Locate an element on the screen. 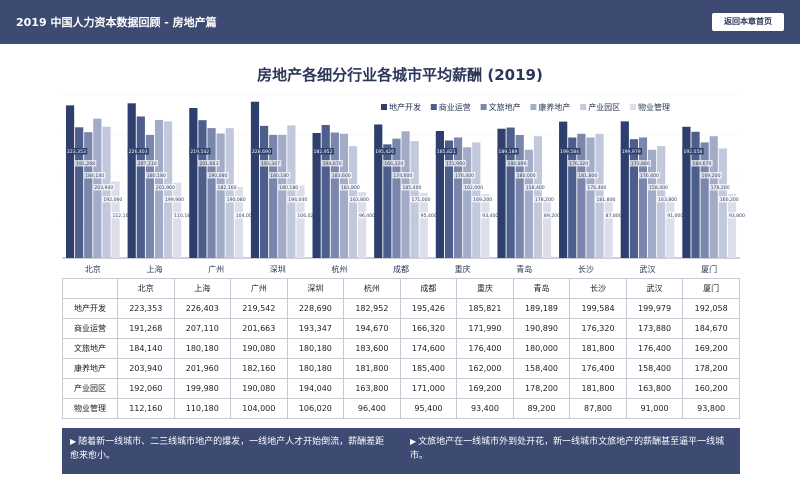 The width and height of the screenshot is (800, 500). back-to-chapter-button: 返回本章首页 is located at coordinates (748, 22).